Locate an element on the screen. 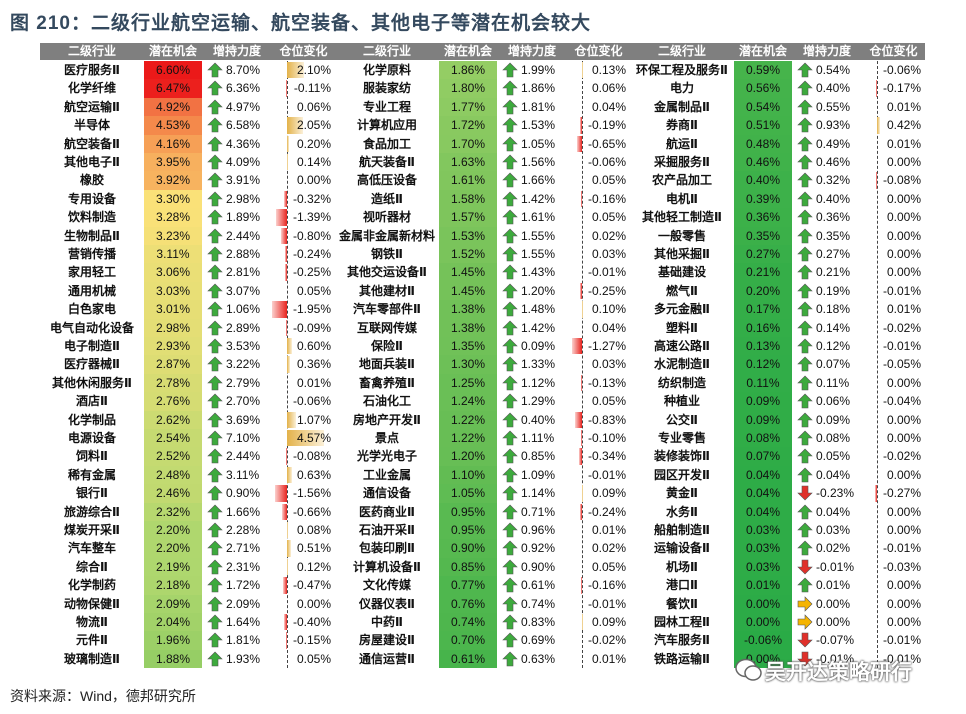 This screenshot has height=714, width=966. industry-name: 港口Ⅱ is located at coordinates (682, 585).